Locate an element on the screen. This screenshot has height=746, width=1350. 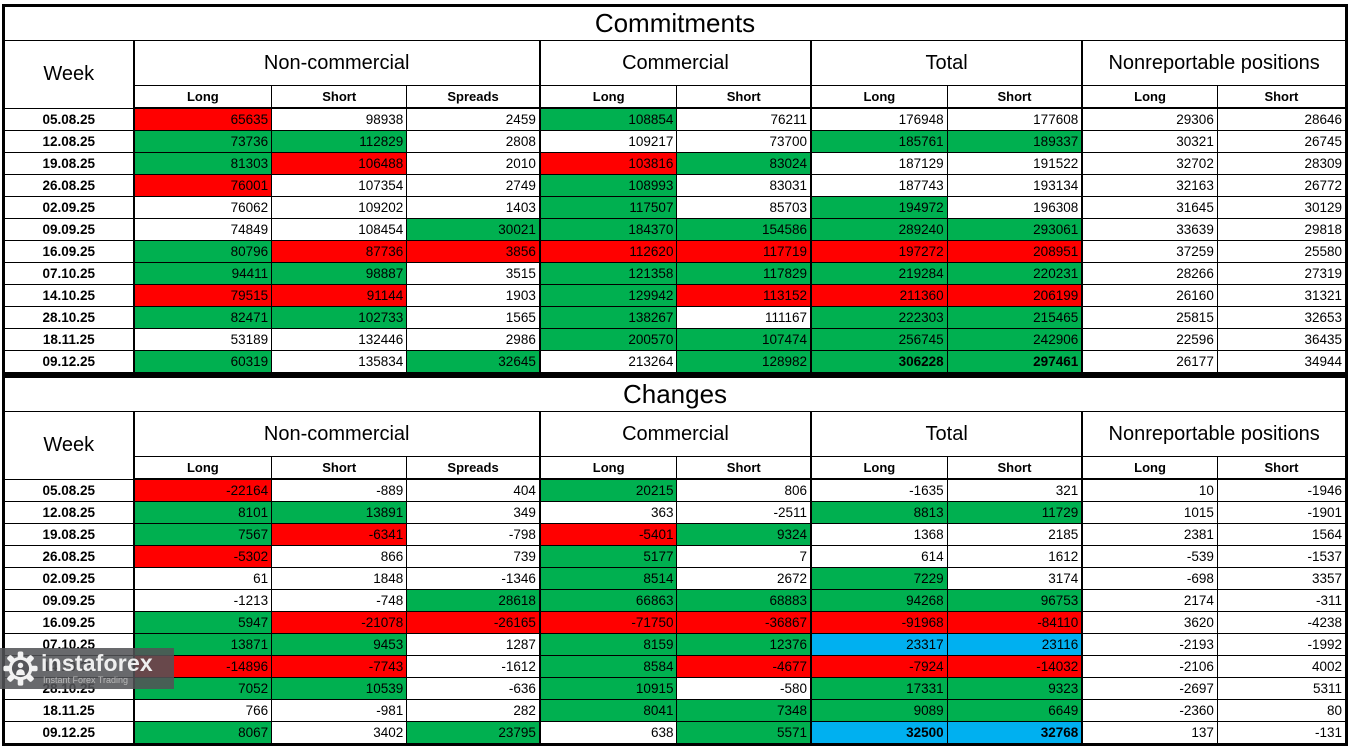
value-cell: 5177 is located at coordinates (608, 556).